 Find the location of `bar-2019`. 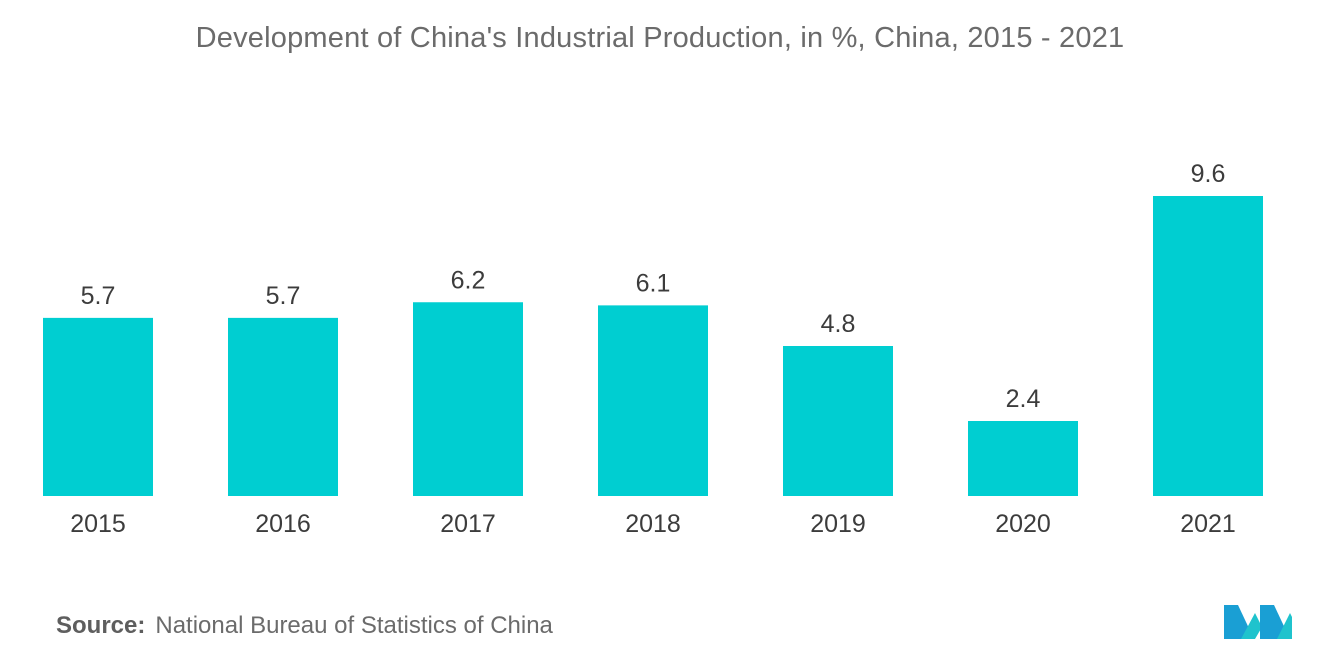

bar-2019 is located at coordinates (838, 421).